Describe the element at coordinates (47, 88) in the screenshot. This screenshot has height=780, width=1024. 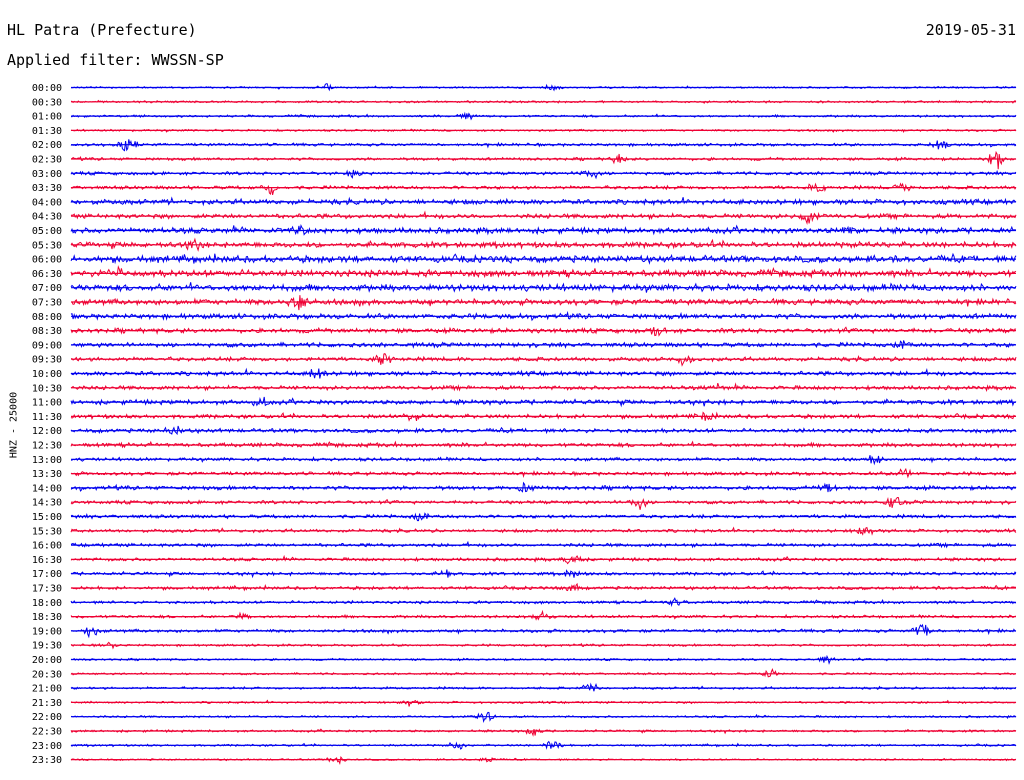
I see `time-tick-label: 00:00` at that location.